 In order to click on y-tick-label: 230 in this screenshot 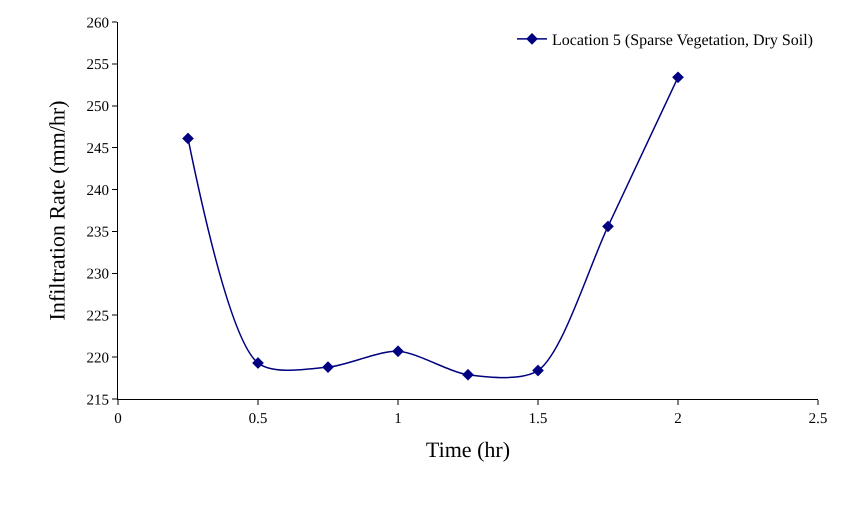, I will do `click(97, 274)`.